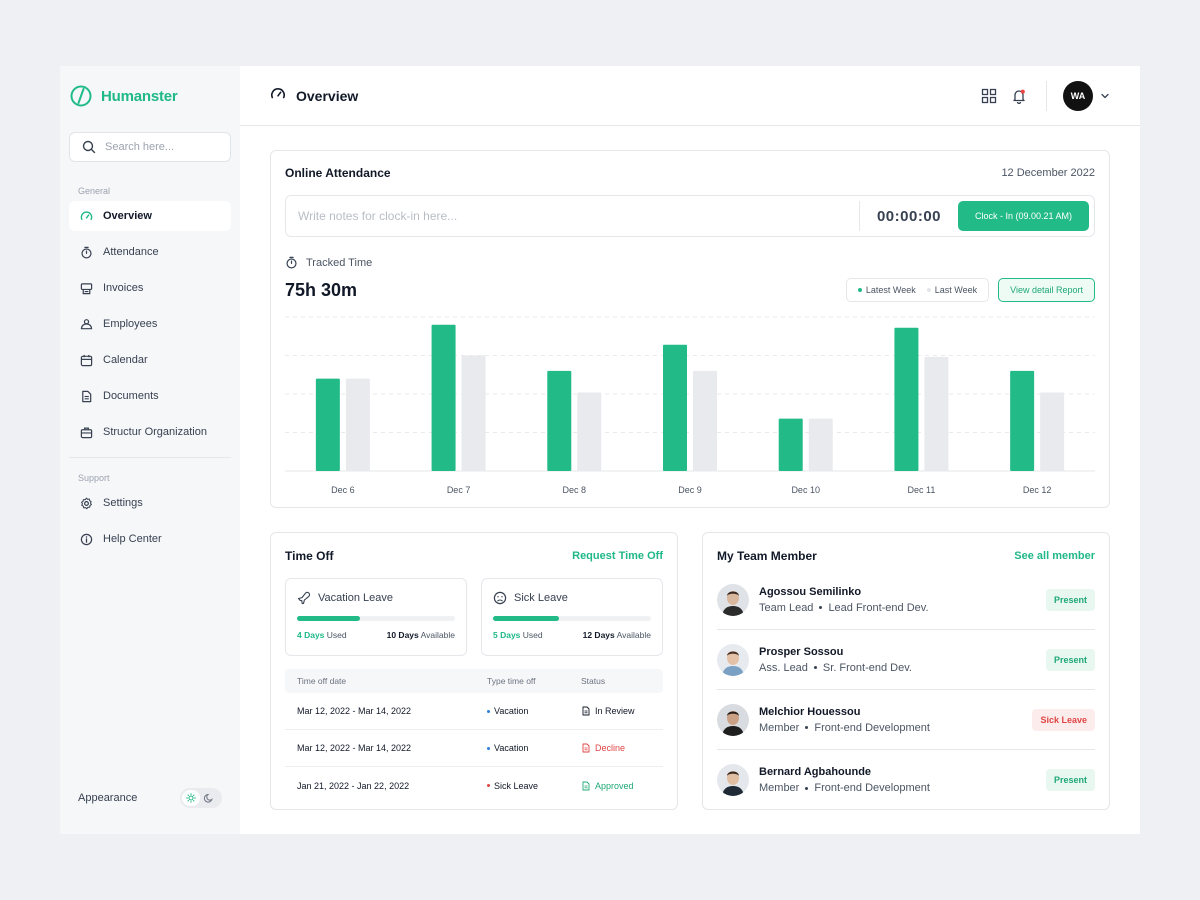 The width and height of the screenshot is (1200, 900). I want to click on theme-toggle, so click(201, 798).